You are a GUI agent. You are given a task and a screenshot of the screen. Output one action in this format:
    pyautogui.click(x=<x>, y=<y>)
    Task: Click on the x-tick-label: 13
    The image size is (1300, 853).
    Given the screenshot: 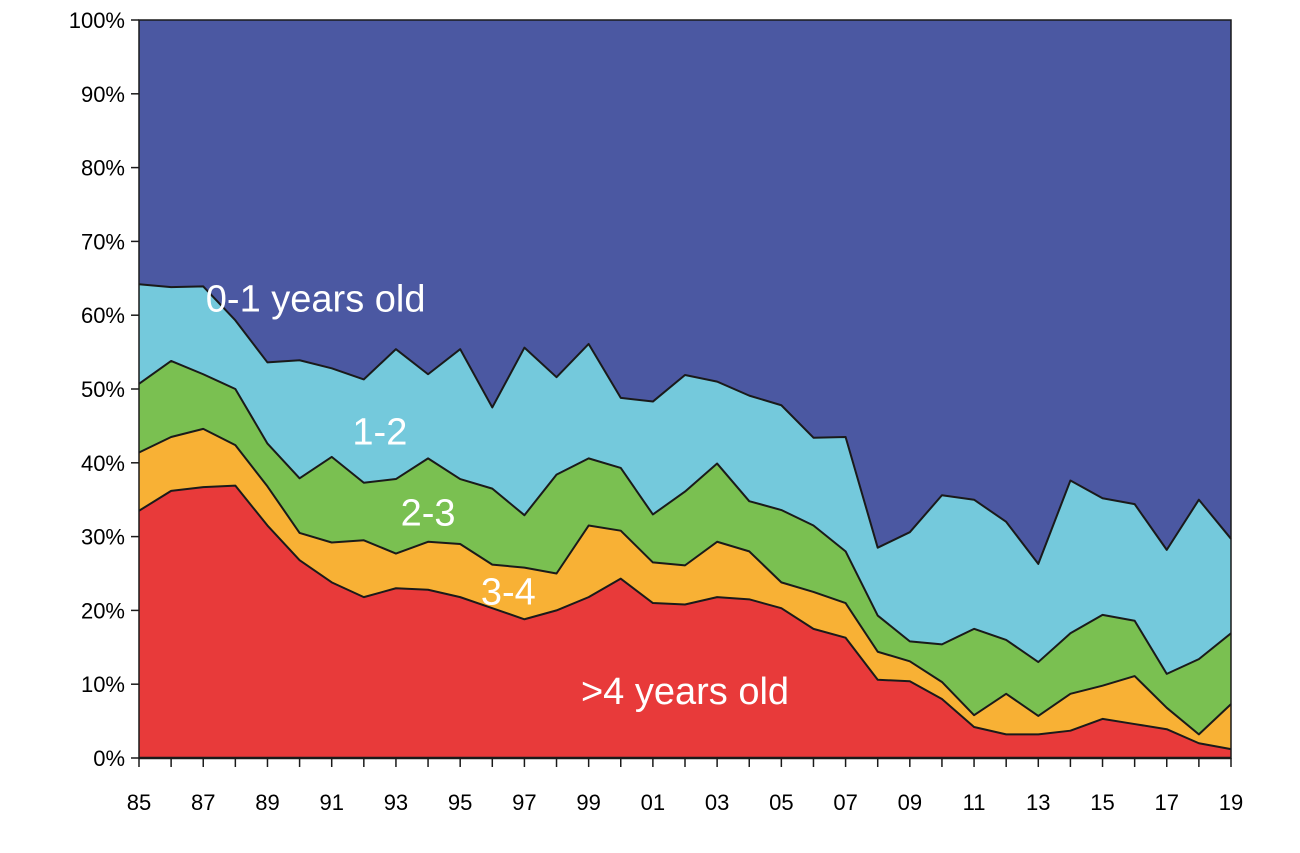 What is the action you would take?
    pyautogui.click(x=1038, y=802)
    